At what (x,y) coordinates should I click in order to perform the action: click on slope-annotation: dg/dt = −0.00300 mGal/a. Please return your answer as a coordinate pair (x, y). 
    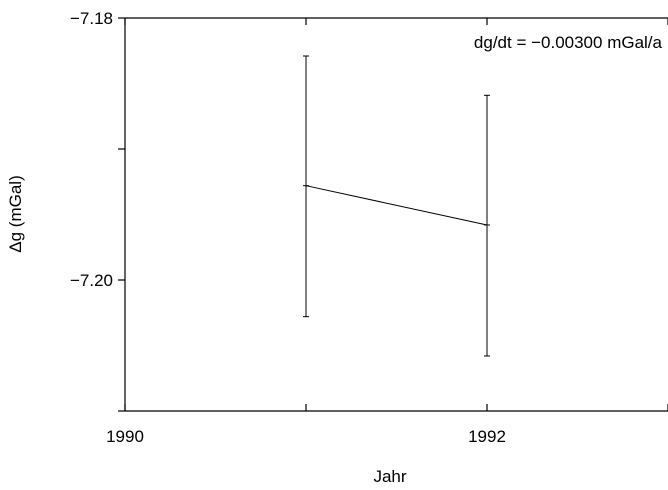
    Looking at the image, I should click on (568, 42).